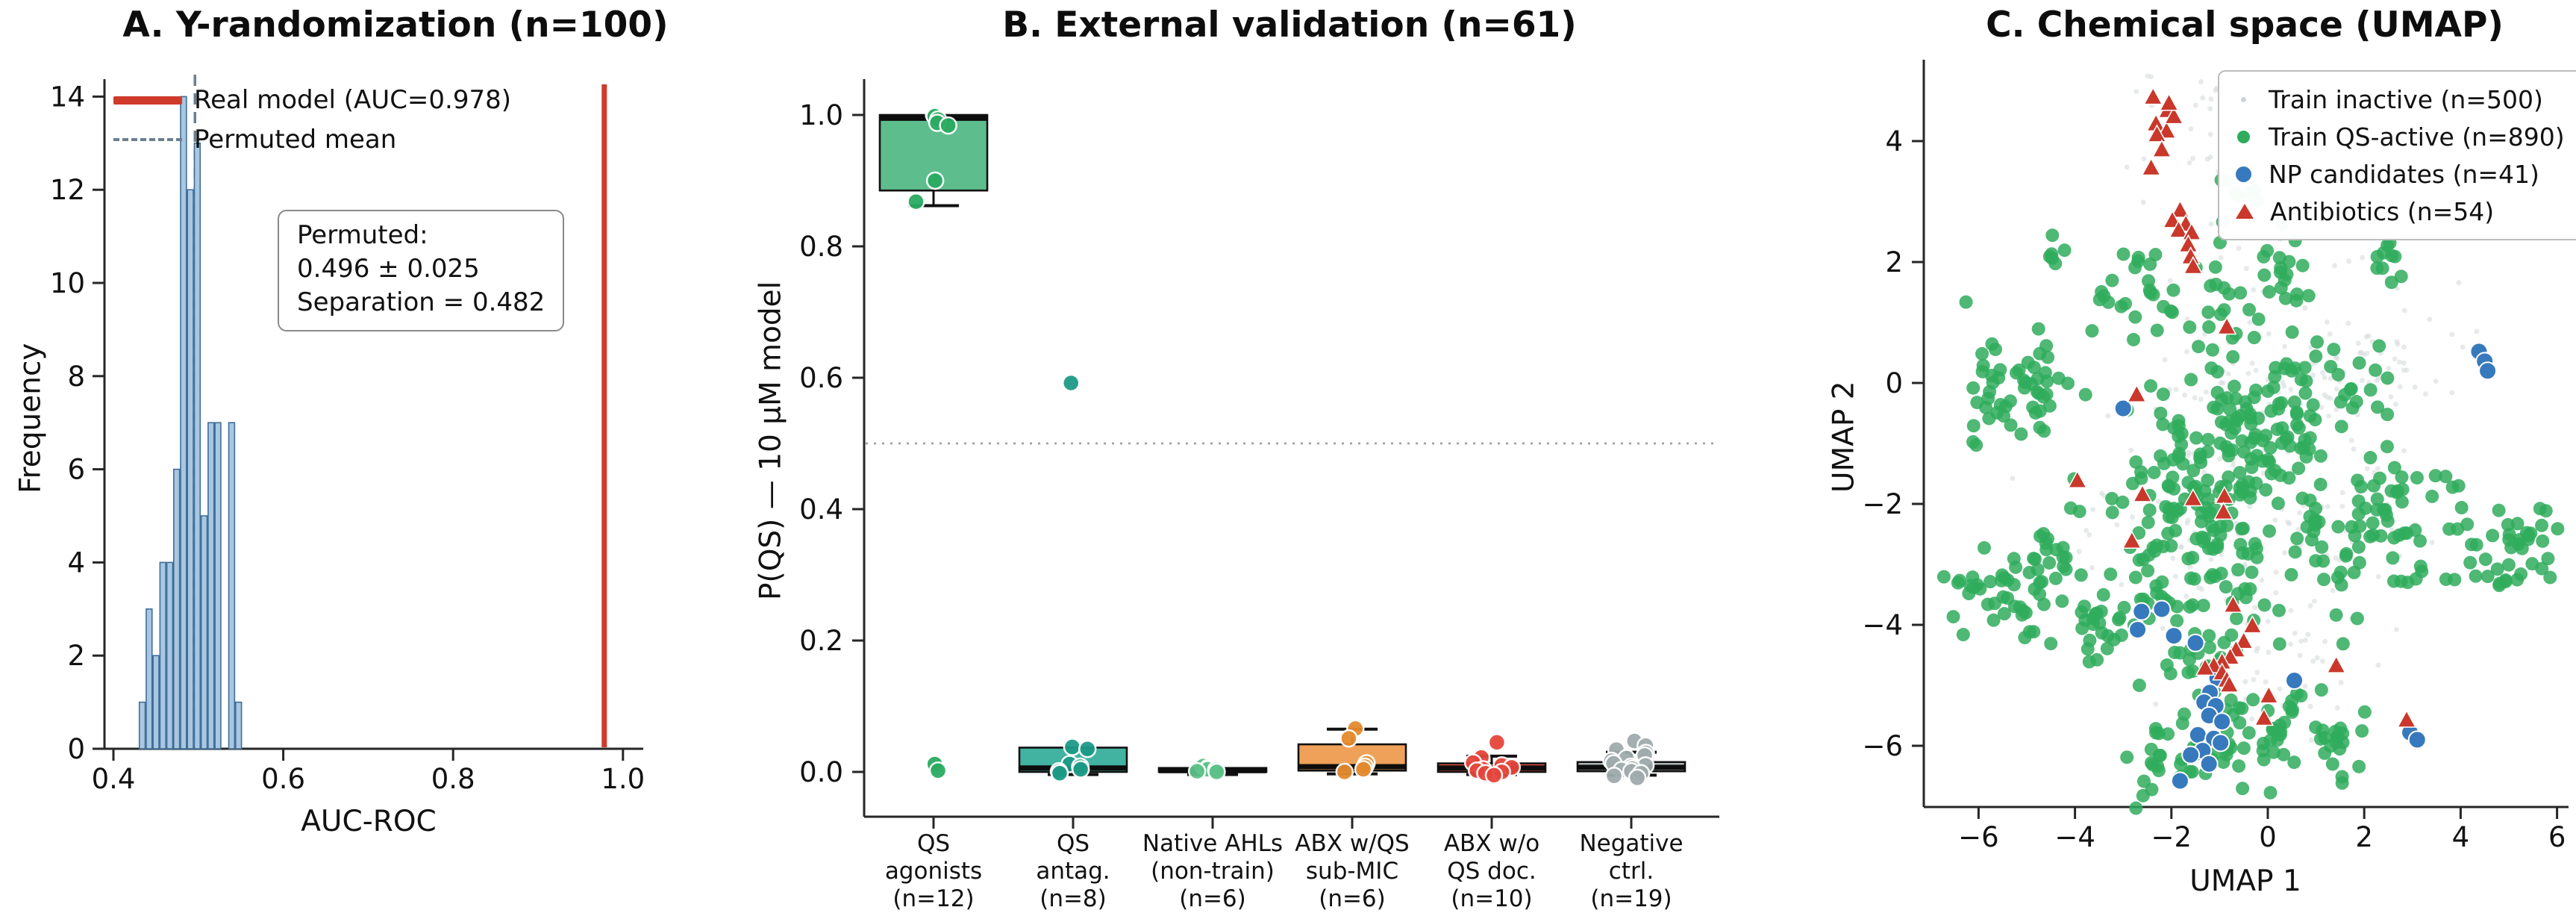  What do you see at coordinates (1289, 25) in the screenshot?
I see `panel-b-title: B. External validation (n=61)` at bounding box center [1289, 25].